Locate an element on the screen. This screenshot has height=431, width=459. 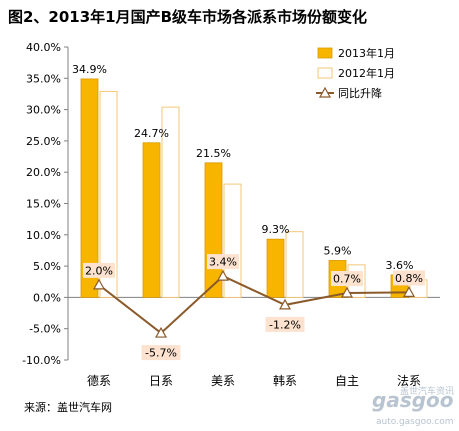
x-tick-label: 日系 is located at coordinates (161, 381).